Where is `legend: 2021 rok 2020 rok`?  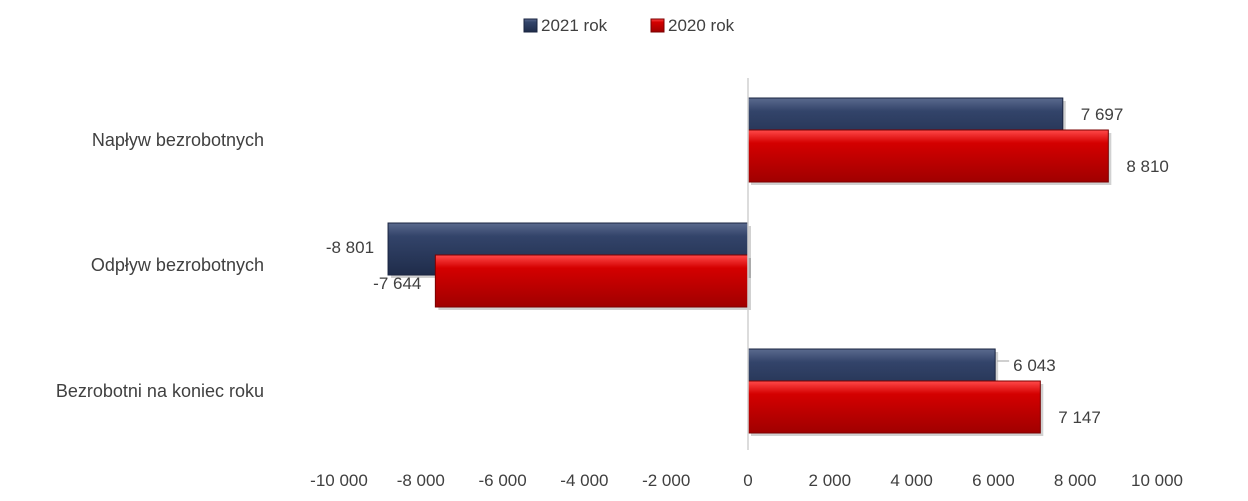 legend: 2021 rok 2020 rok is located at coordinates (629, 25).